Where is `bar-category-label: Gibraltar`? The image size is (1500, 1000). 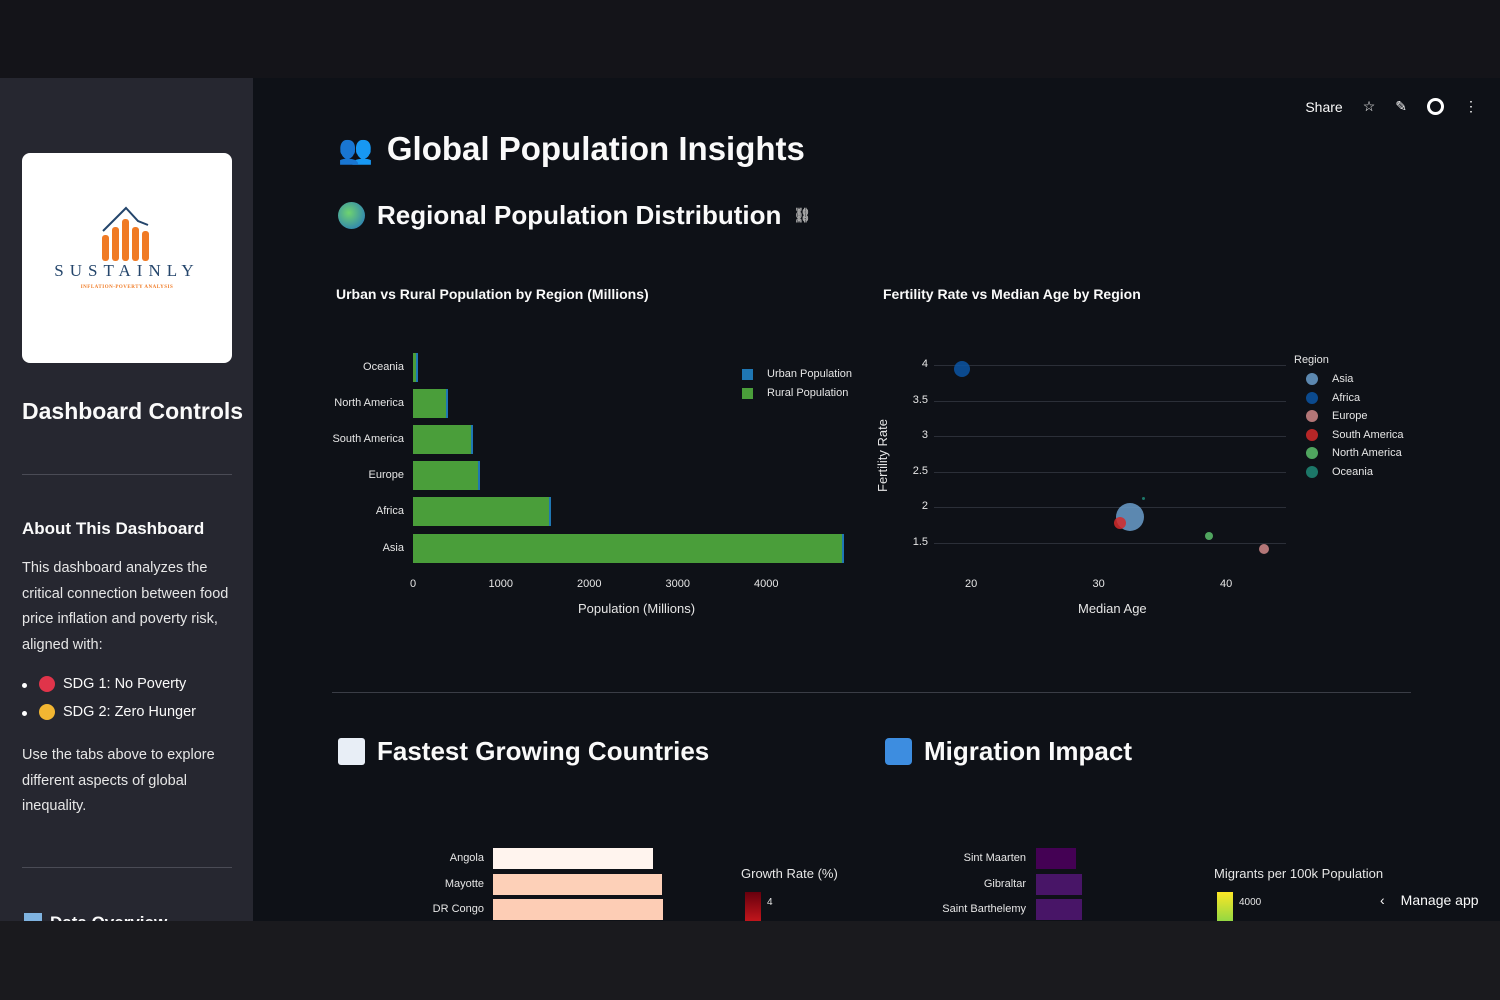 bar-category-label: Gibraltar is located at coordinates (1004, 883).